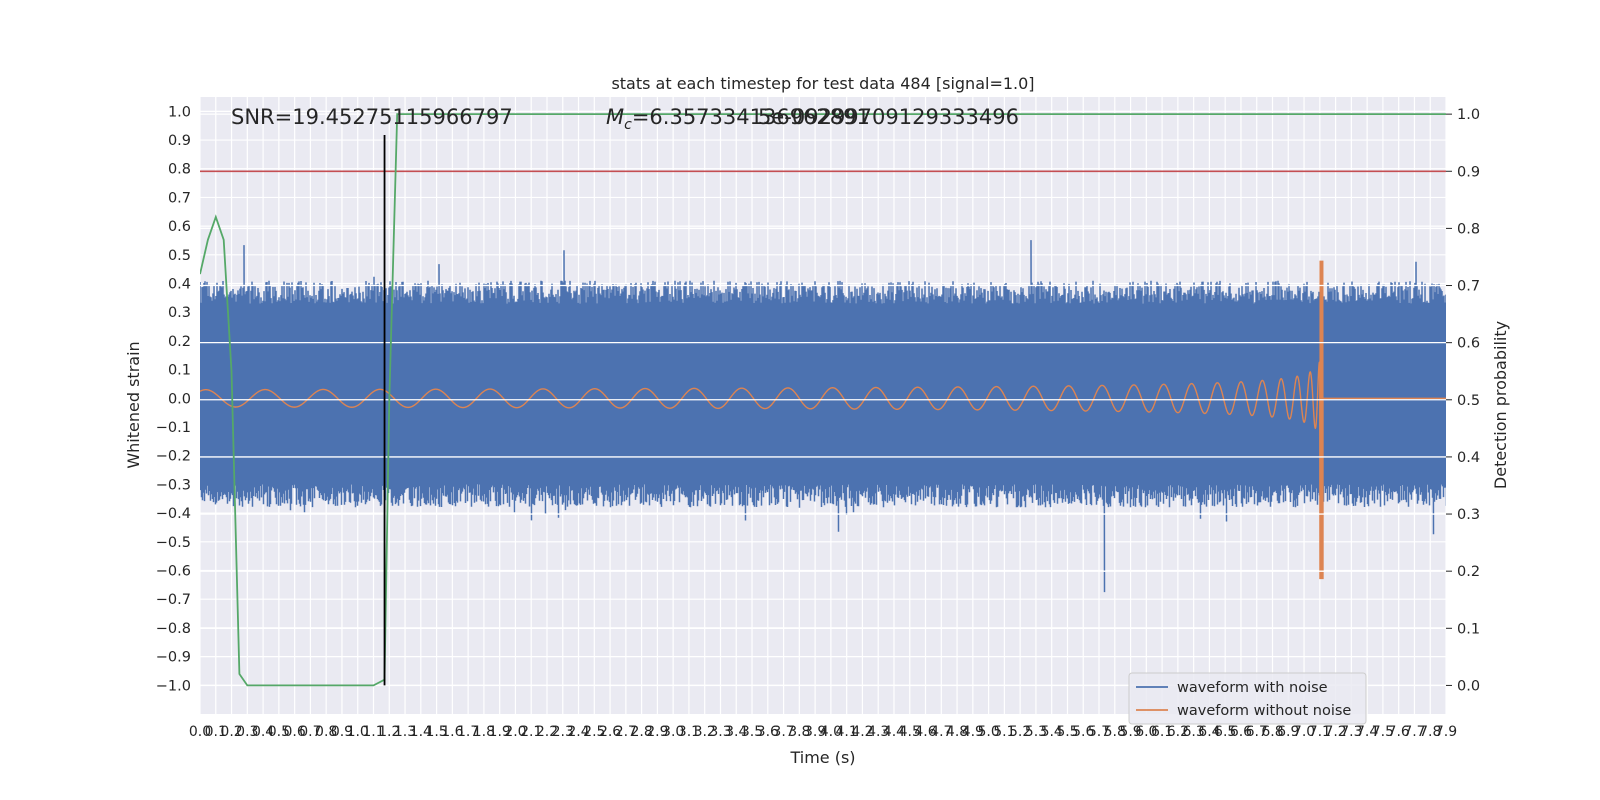  What do you see at coordinates (768, 732) in the screenshot?
I see `x-tick-36: 3.6` at bounding box center [768, 732].